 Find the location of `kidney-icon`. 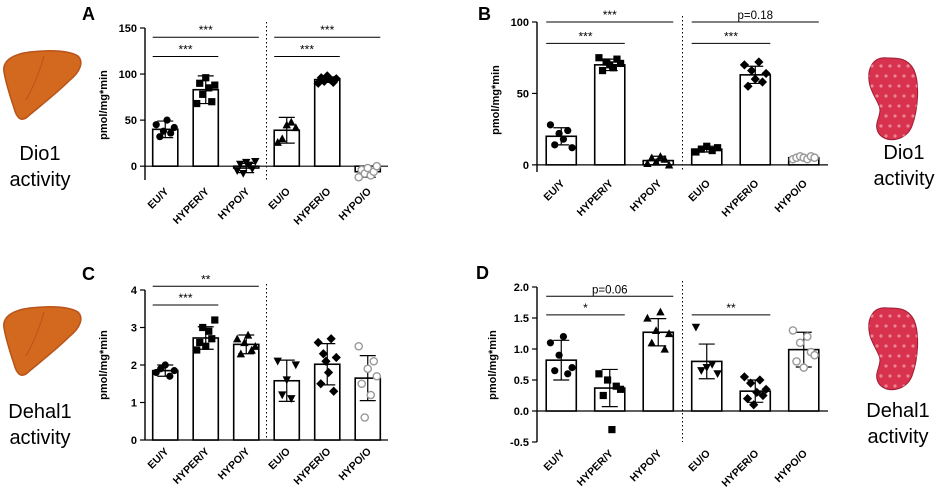

kidney-icon is located at coordinates (893, 99).